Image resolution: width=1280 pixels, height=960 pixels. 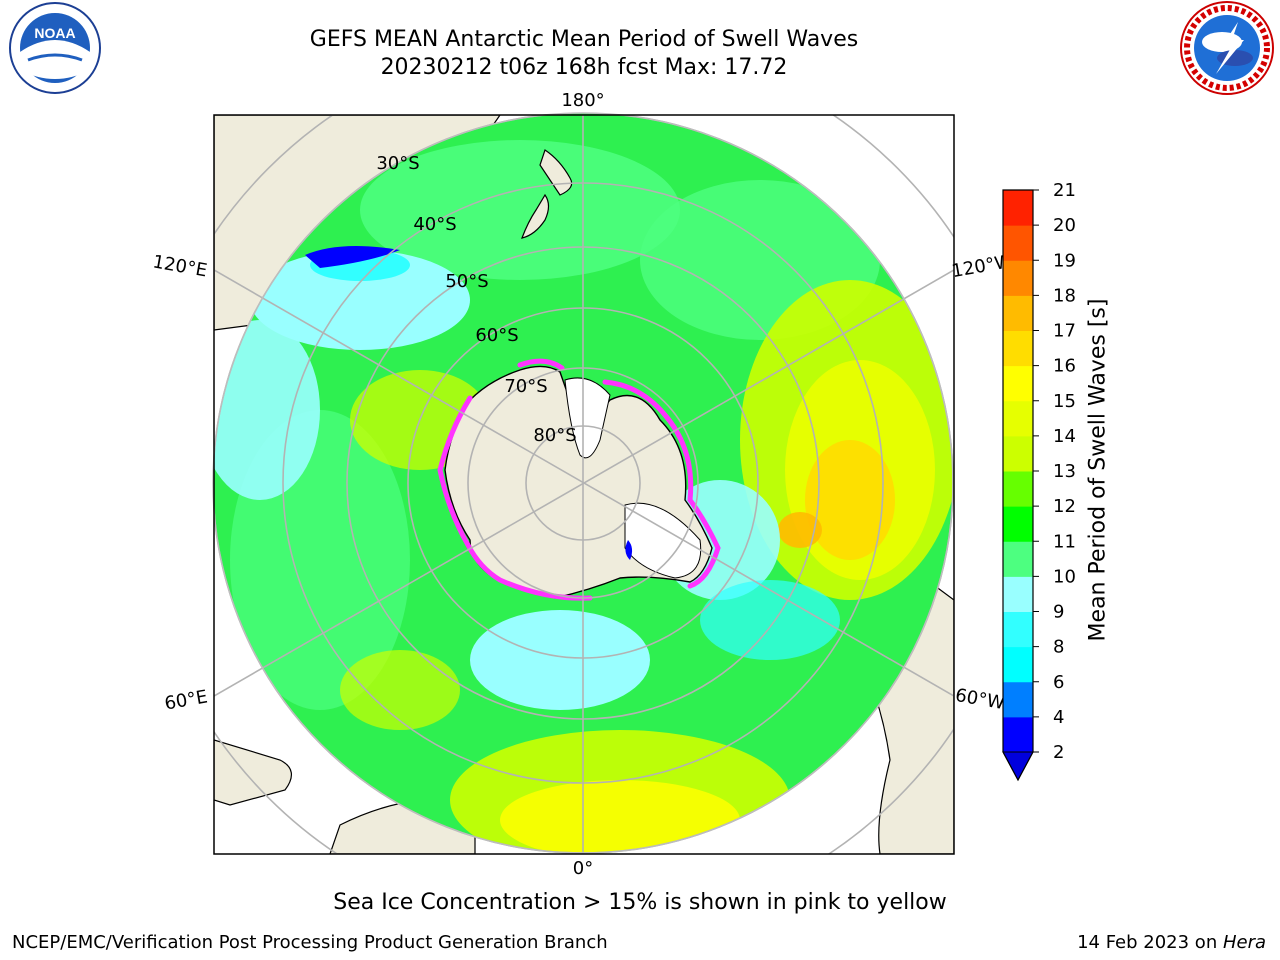 I want to click on colorbar-tick-label: 15, so click(x=1064, y=401).